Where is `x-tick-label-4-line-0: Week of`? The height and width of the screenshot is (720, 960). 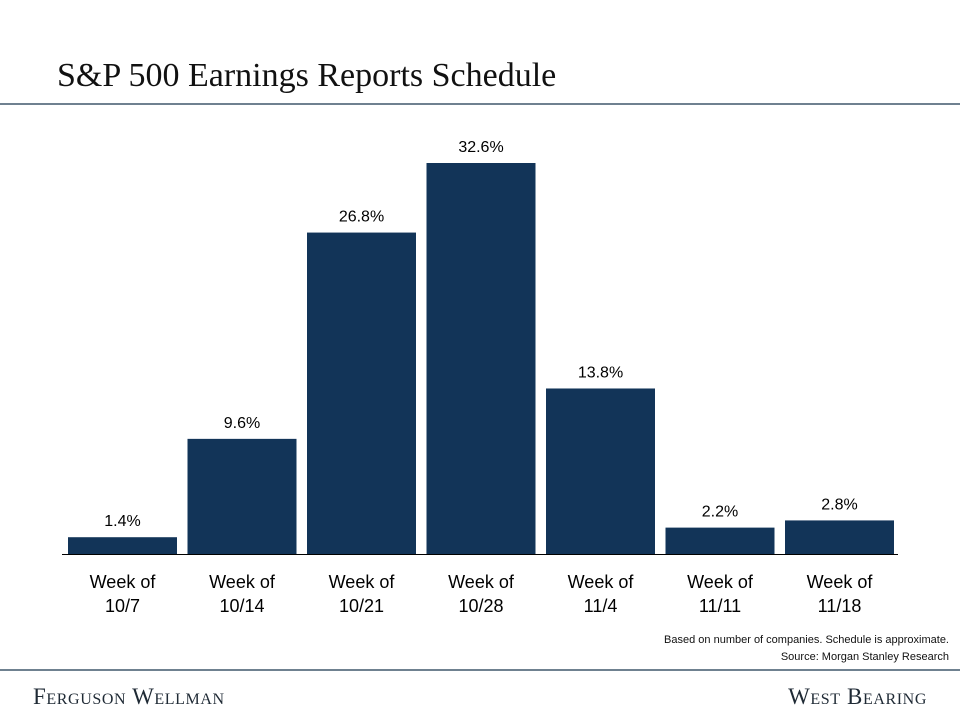 x-tick-label-4-line-0: Week of is located at coordinates (601, 582).